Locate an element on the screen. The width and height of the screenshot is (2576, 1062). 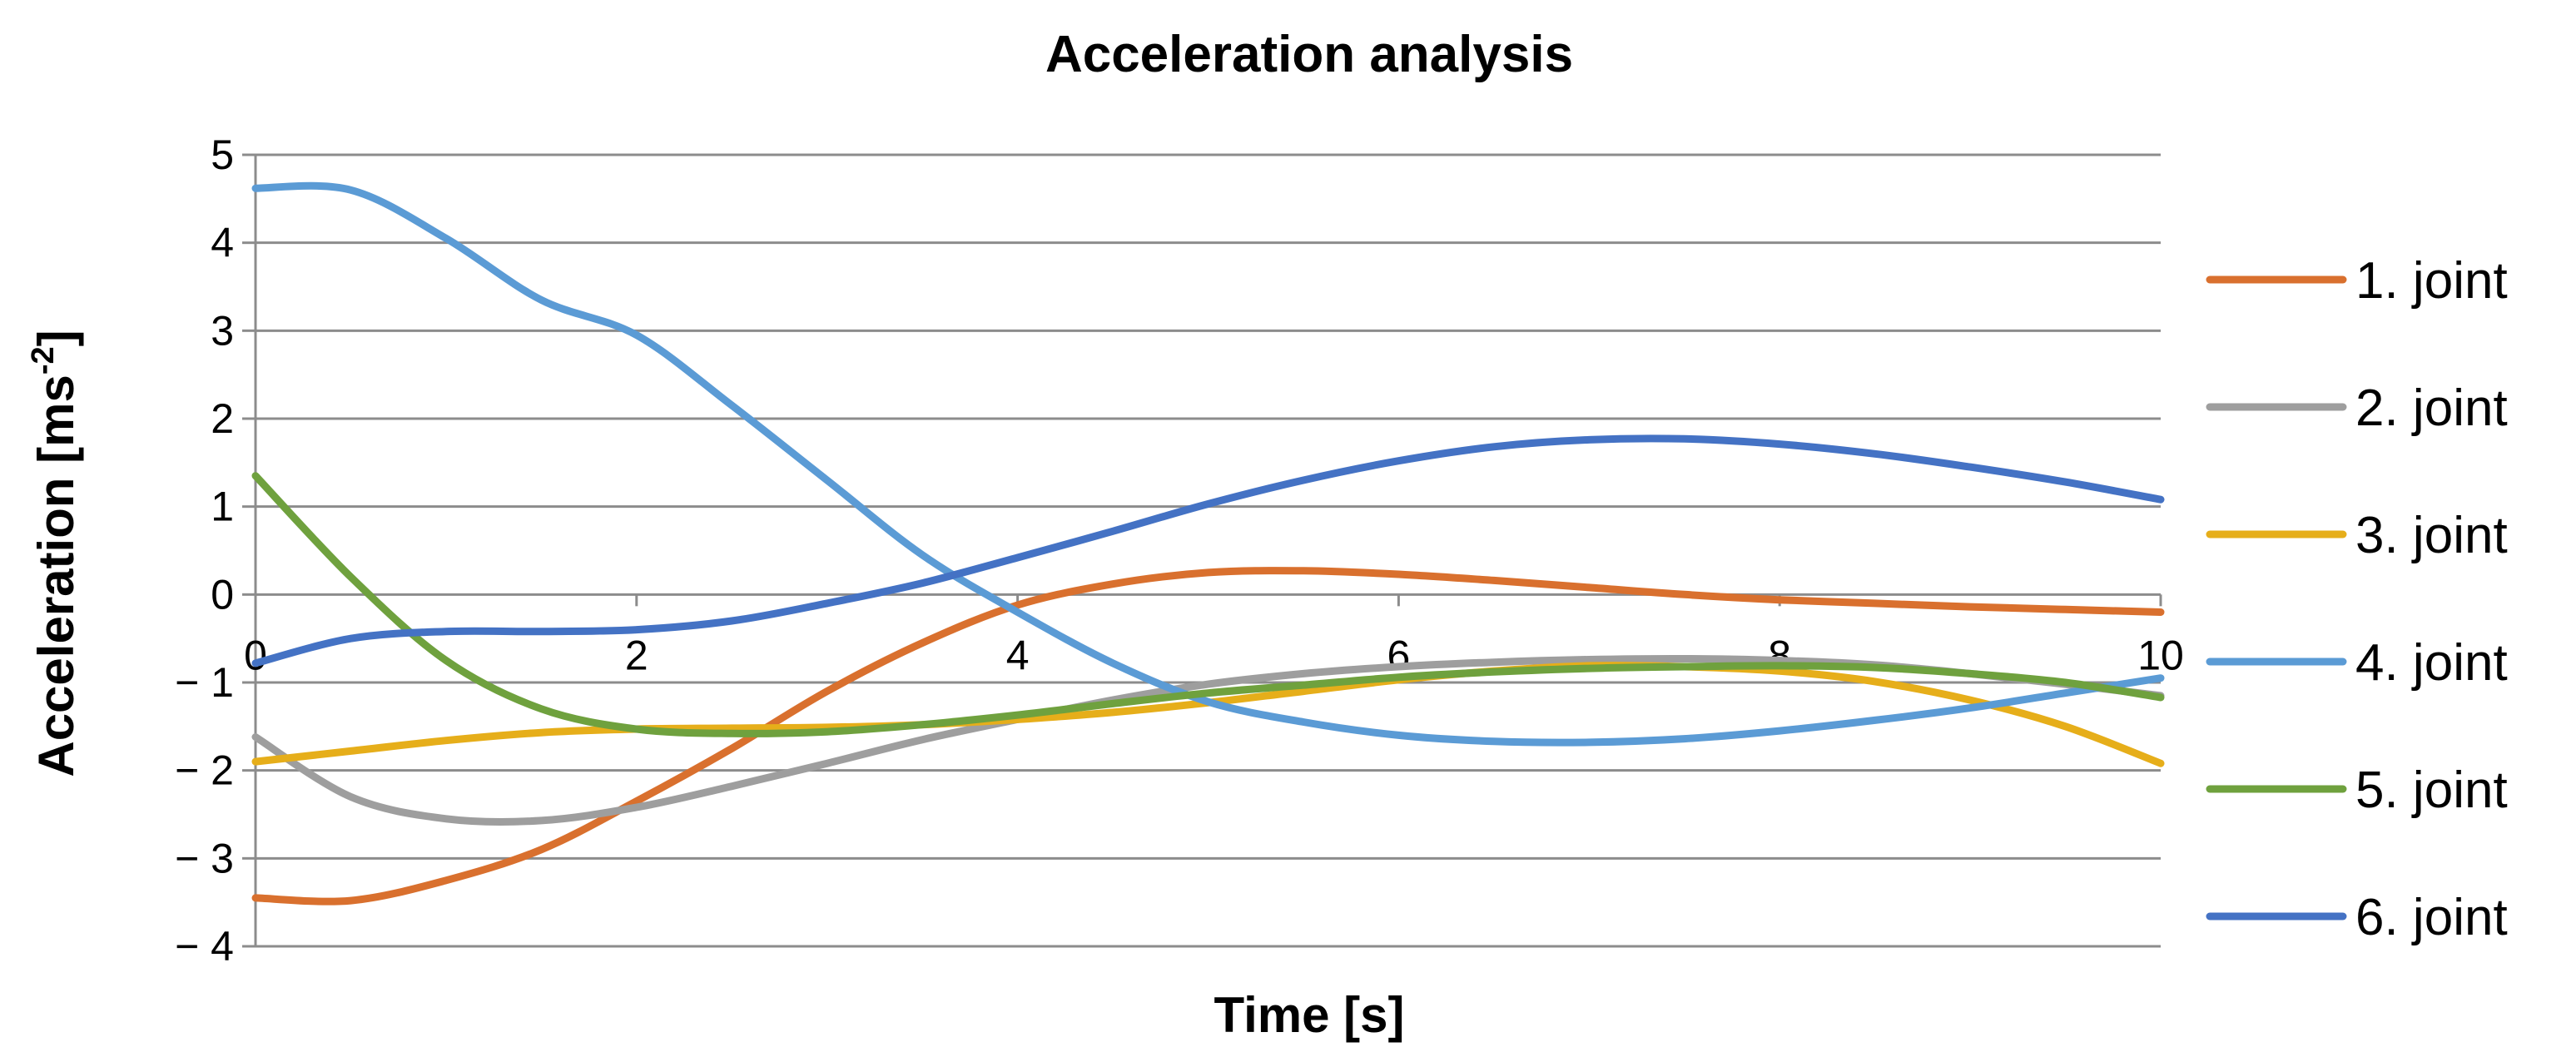
x-tick-label-5: 10 is located at coordinates (2160, 655).